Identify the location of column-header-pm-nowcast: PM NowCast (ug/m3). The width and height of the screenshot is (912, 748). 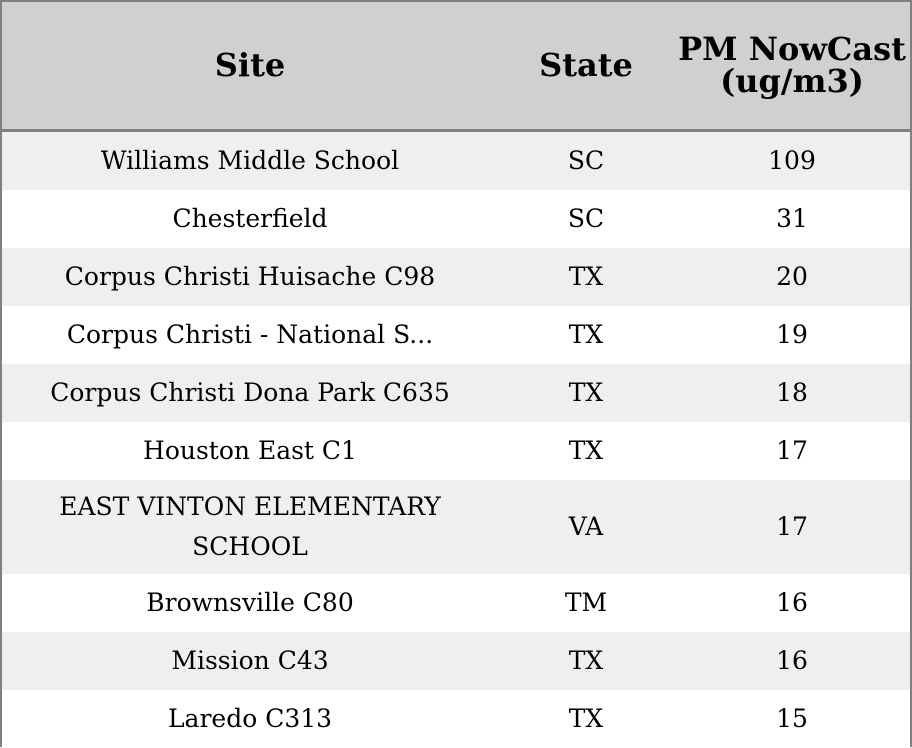
(792, 67).